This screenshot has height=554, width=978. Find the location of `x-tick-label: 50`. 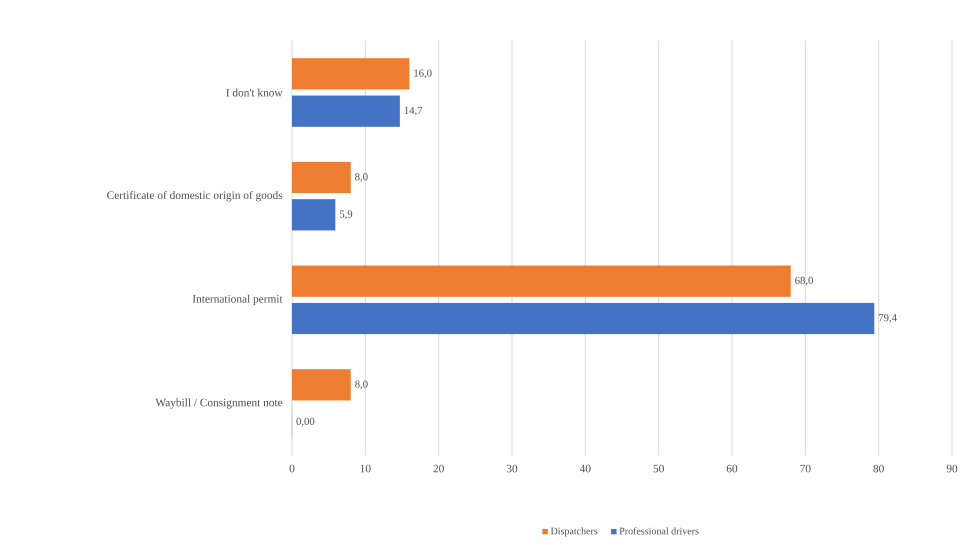

x-tick-label: 50 is located at coordinates (659, 468).